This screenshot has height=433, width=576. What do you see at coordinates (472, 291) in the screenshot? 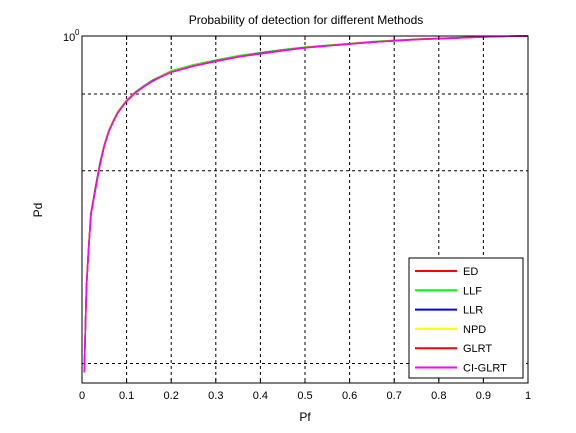
I see `legend-label: LLF` at bounding box center [472, 291].